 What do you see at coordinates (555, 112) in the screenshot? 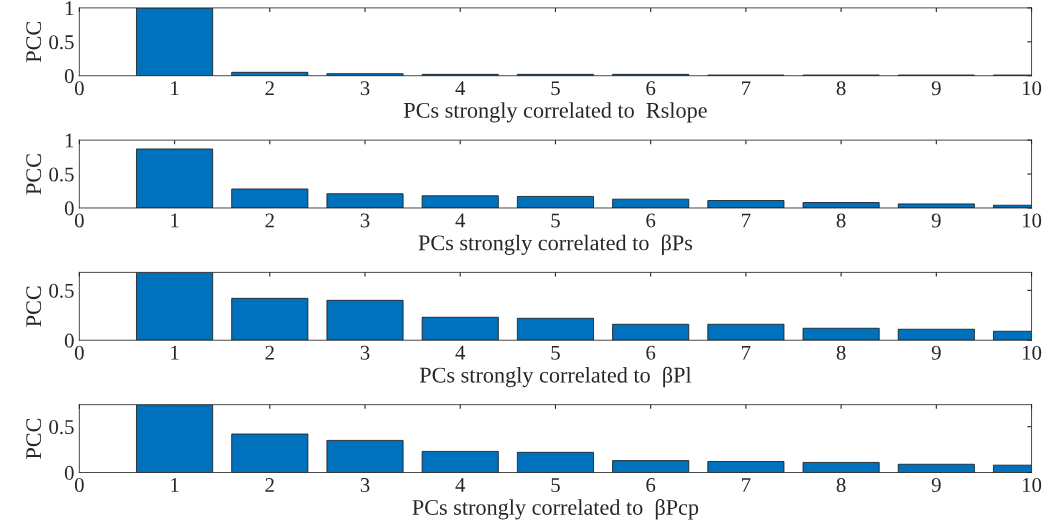
I see `x-axis-title: PCs strongly correlated to Rslope` at bounding box center [555, 112].